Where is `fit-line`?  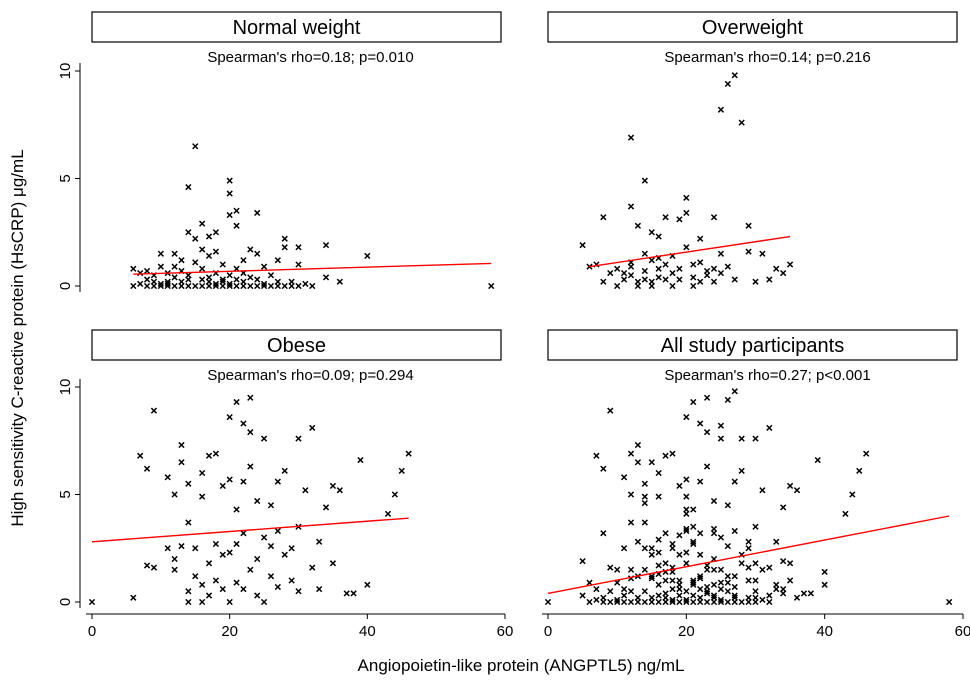 fit-line is located at coordinates (690, 251).